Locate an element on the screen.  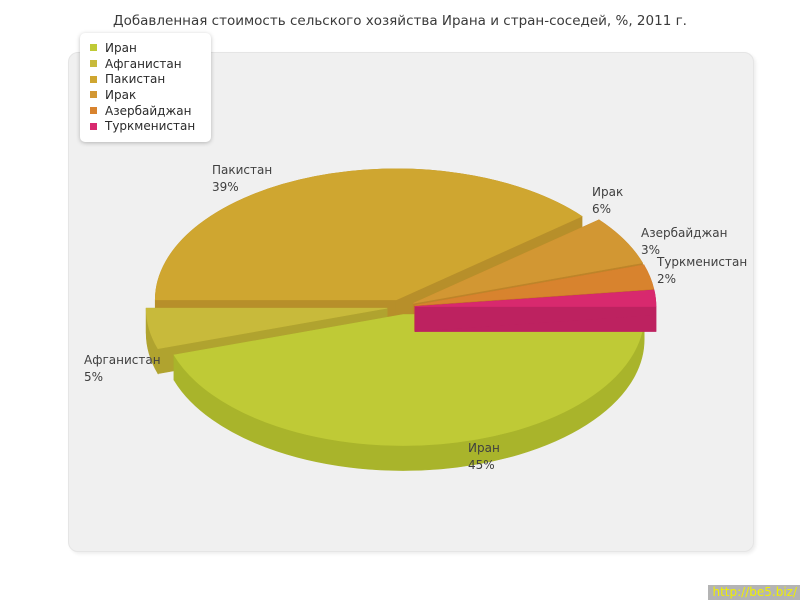
slice-label-iraq: Ирак 6% is located at coordinates (607, 201).